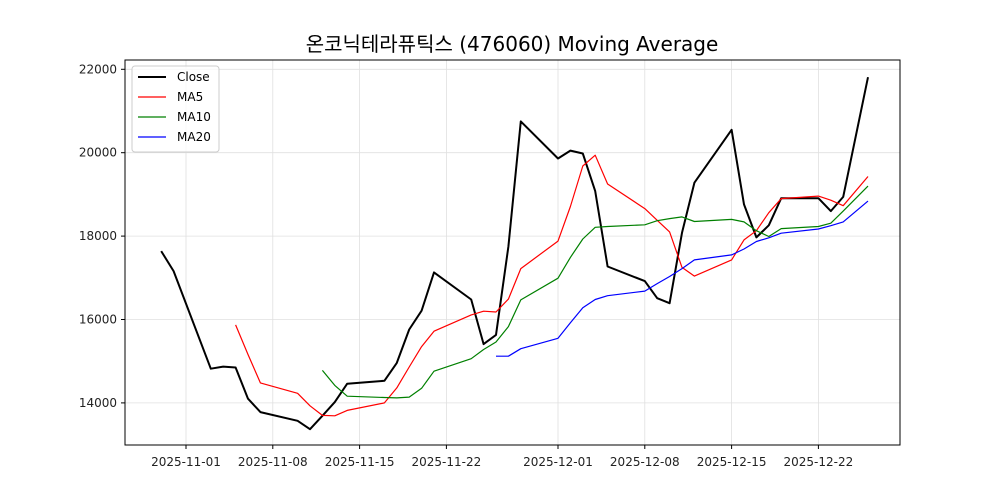  What do you see at coordinates (360, 462) in the screenshot?
I see `x-tick-label: 2025-11-15` at bounding box center [360, 462].